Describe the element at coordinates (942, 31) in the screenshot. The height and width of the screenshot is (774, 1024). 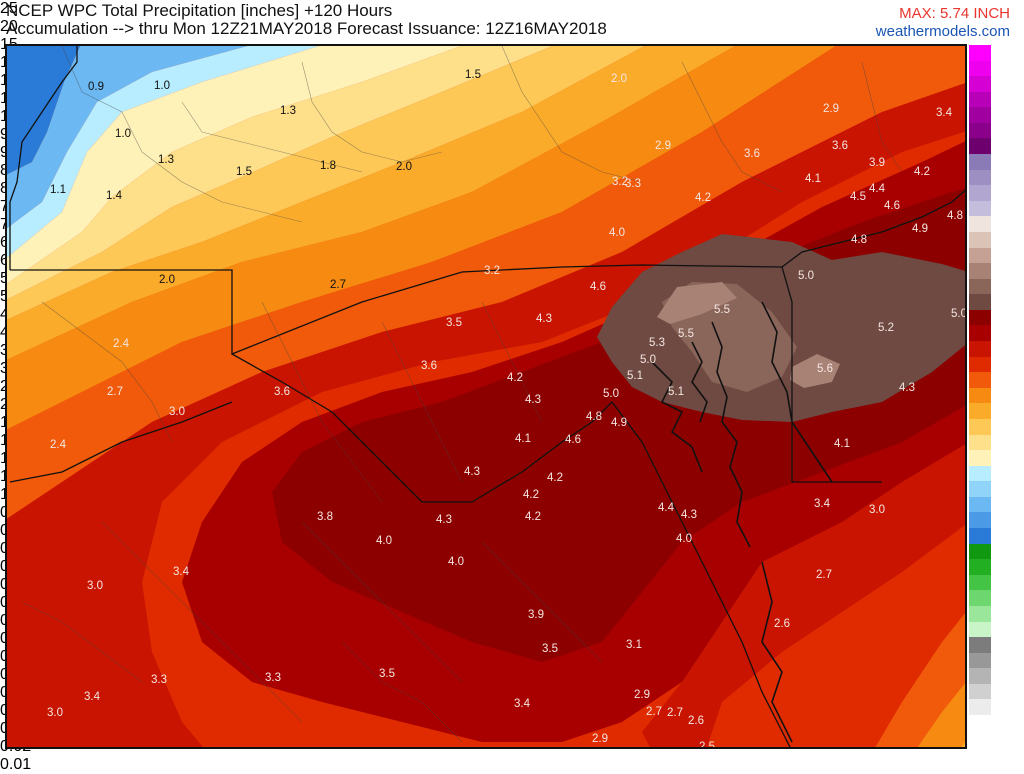
I see `site-link: weathermodels.com` at that location.